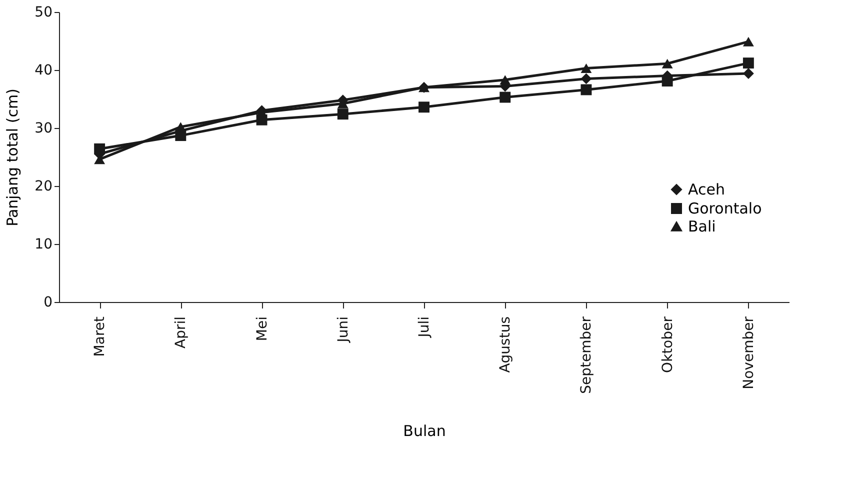 The width and height of the screenshot is (862, 486). What do you see at coordinates (725, 209) in the screenshot?
I see `legend-label: Gorontalo` at bounding box center [725, 209].